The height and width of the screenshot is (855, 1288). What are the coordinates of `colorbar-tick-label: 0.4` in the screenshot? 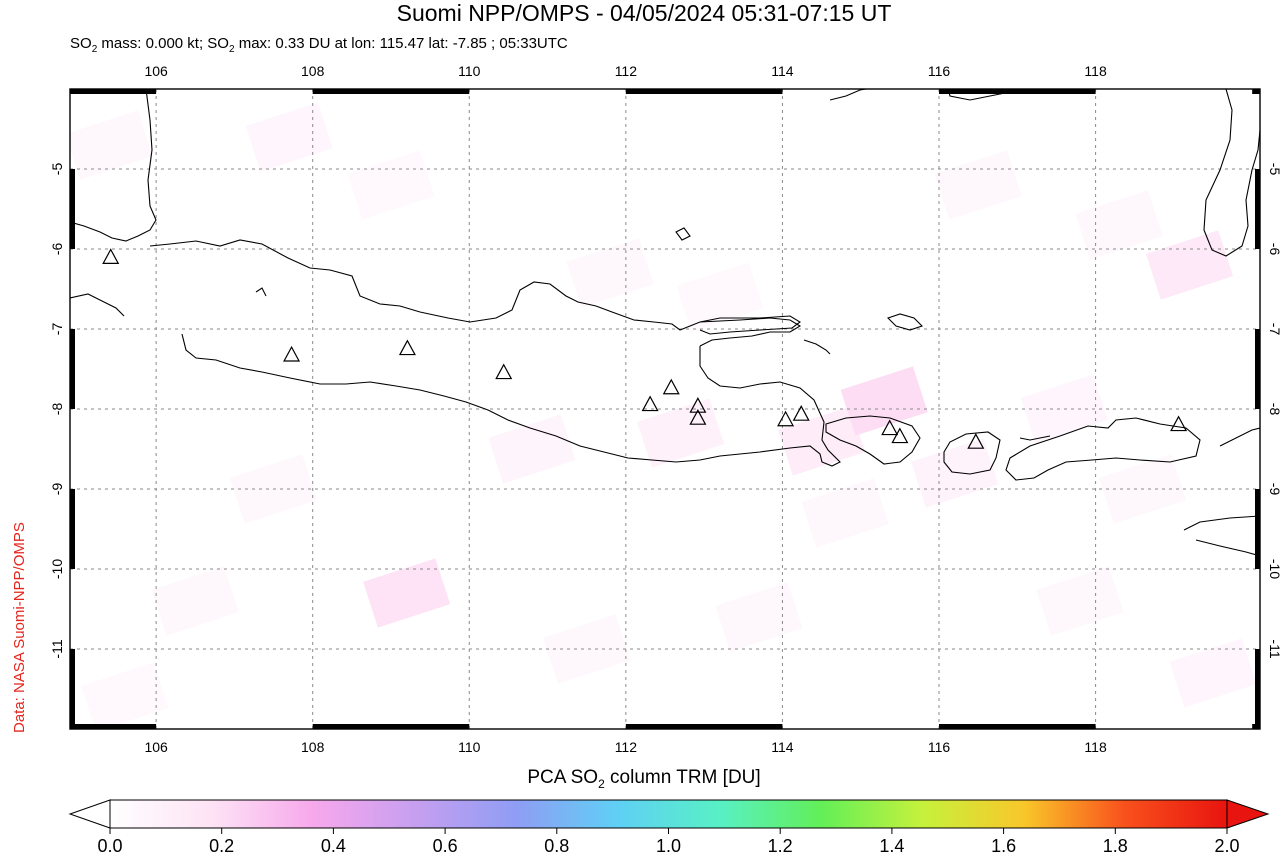 It's located at (333, 845).